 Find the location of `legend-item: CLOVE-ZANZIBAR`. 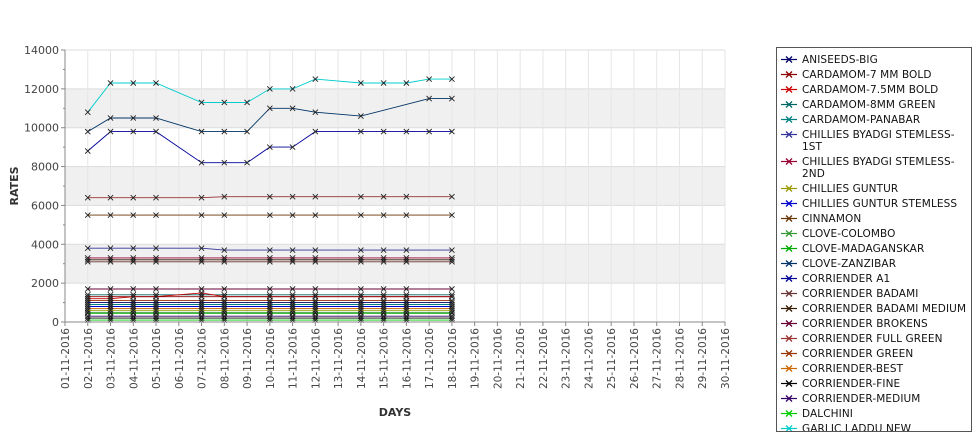

legend-item: CLOVE-ZANZIBAR is located at coordinates (874, 263).